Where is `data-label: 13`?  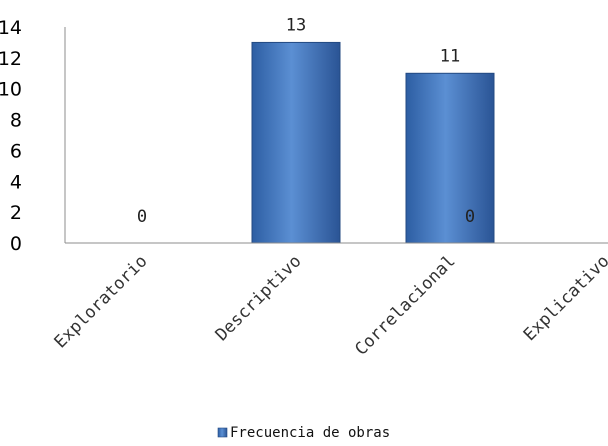 data-label: 13 is located at coordinates (296, 25).